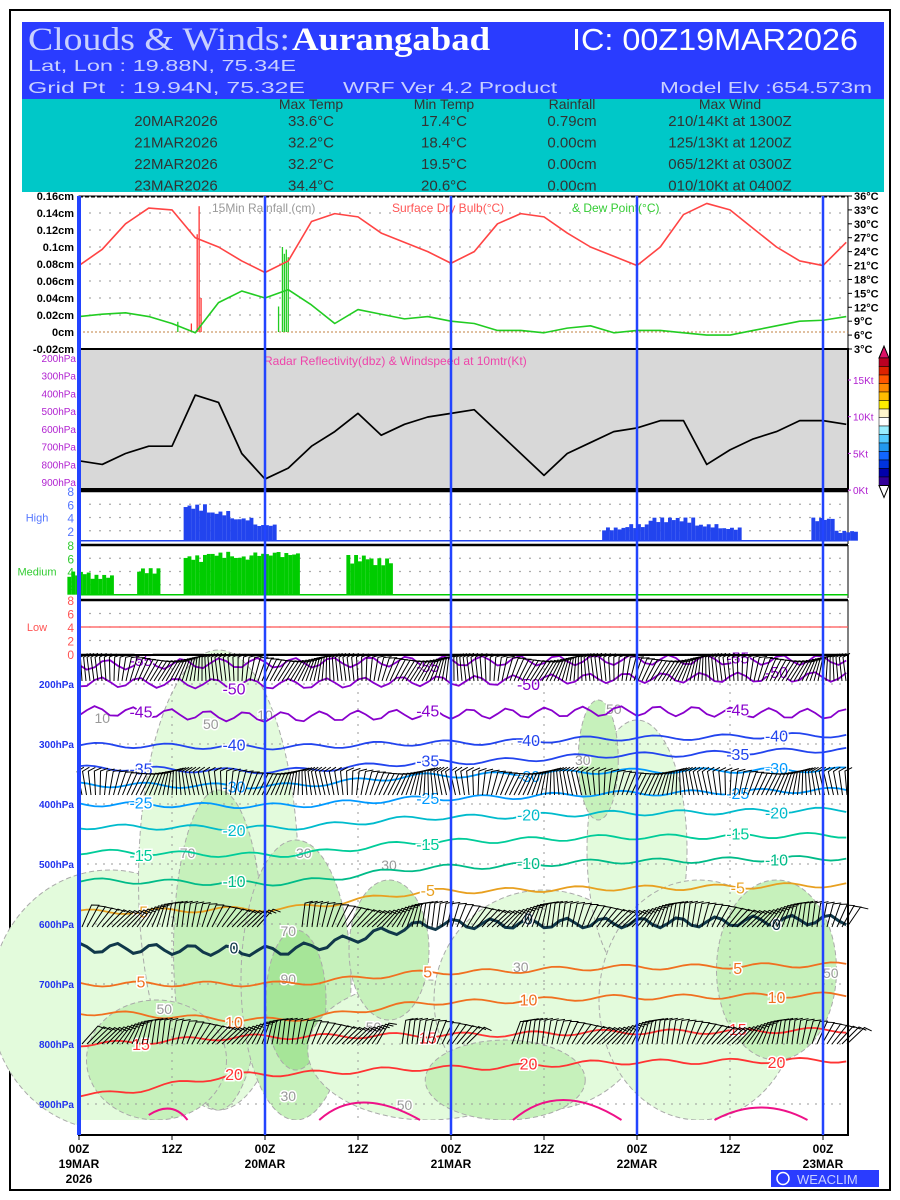  I want to click on rain-axis-tick: 0.08cm, so click(56, 265).